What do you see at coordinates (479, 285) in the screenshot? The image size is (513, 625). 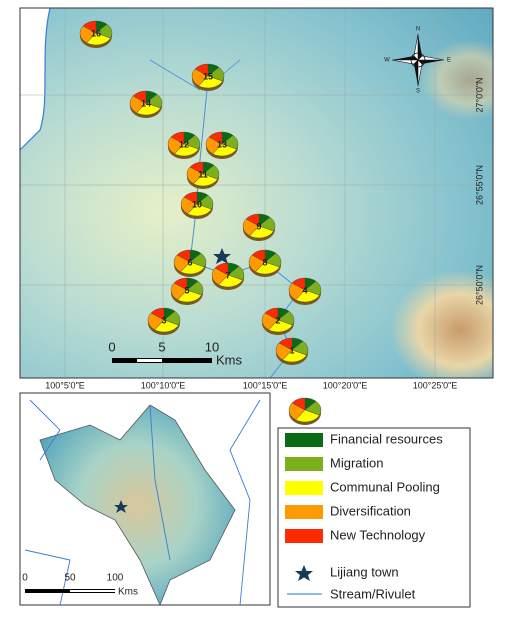 I see `latitude-label: 26°50'0"N` at bounding box center [479, 285].